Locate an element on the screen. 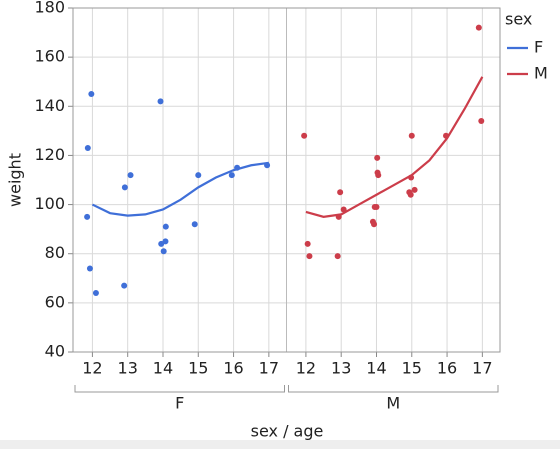 Image resolution: width=560 pixels, height=449 pixels. y-tick-label: 140 is located at coordinates (49, 105).